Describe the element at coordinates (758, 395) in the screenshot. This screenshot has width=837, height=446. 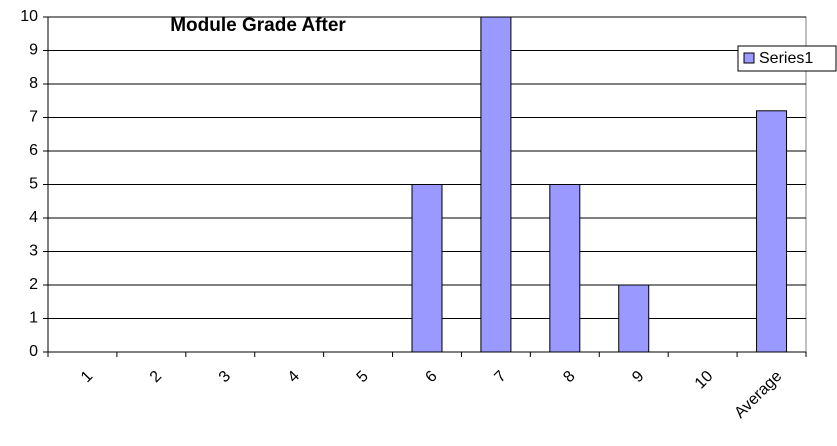
I see `x-tick-label: Average` at that location.